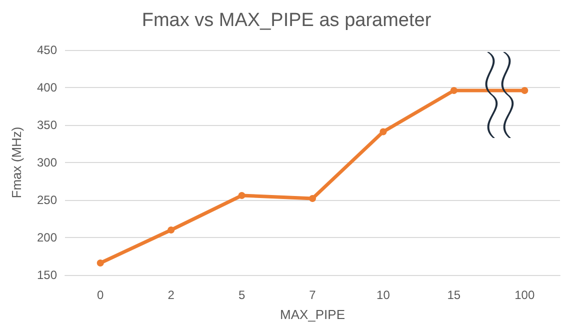  Describe the element at coordinates (47, 163) in the screenshot. I see `y-tick-label: 300` at that location.